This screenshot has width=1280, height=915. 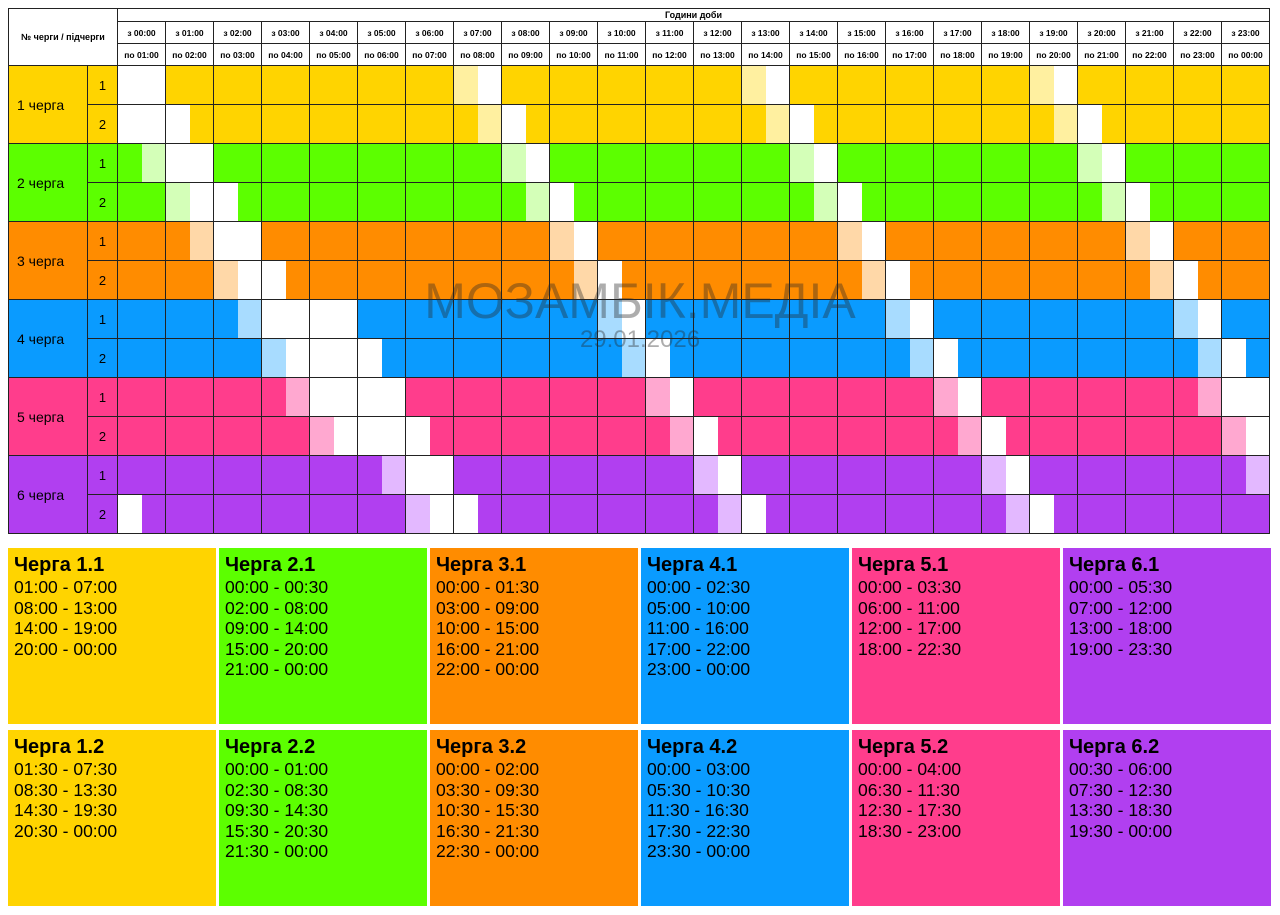 I want to click on hour-to-label: по 14:00, so click(x=765, y=54).